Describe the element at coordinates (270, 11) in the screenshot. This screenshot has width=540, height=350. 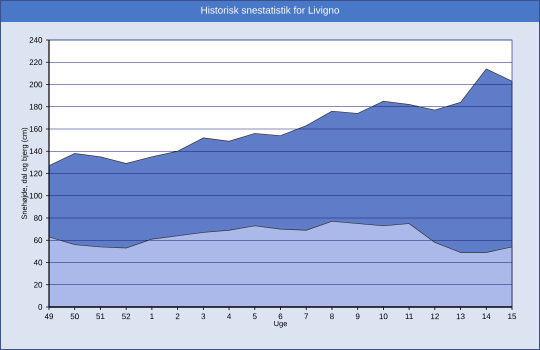
I see `chart-title: Historisk snestatistik for Livigno` at that location.